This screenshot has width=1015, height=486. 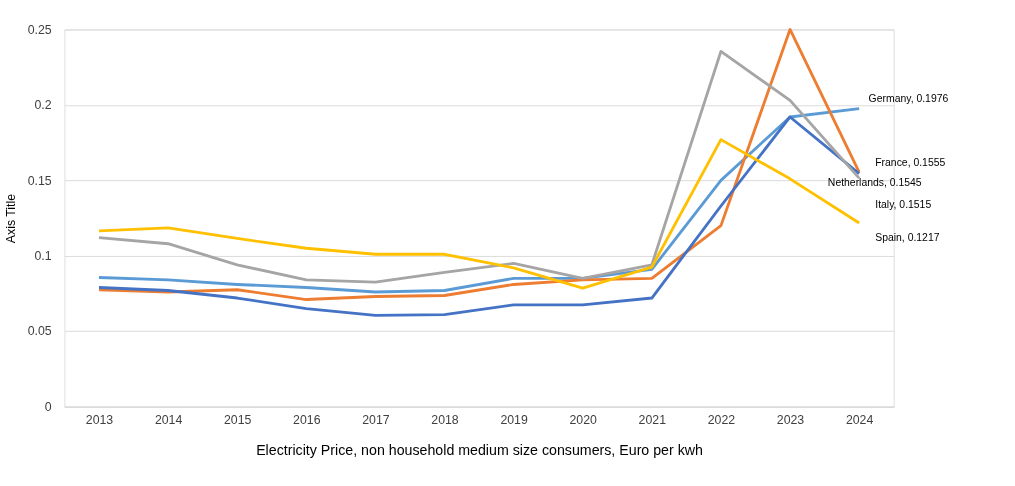 I want to click on x-axis-title: Electricity Price, non household medium size consumers, Euro per kwh, so click(x=479, y=450).